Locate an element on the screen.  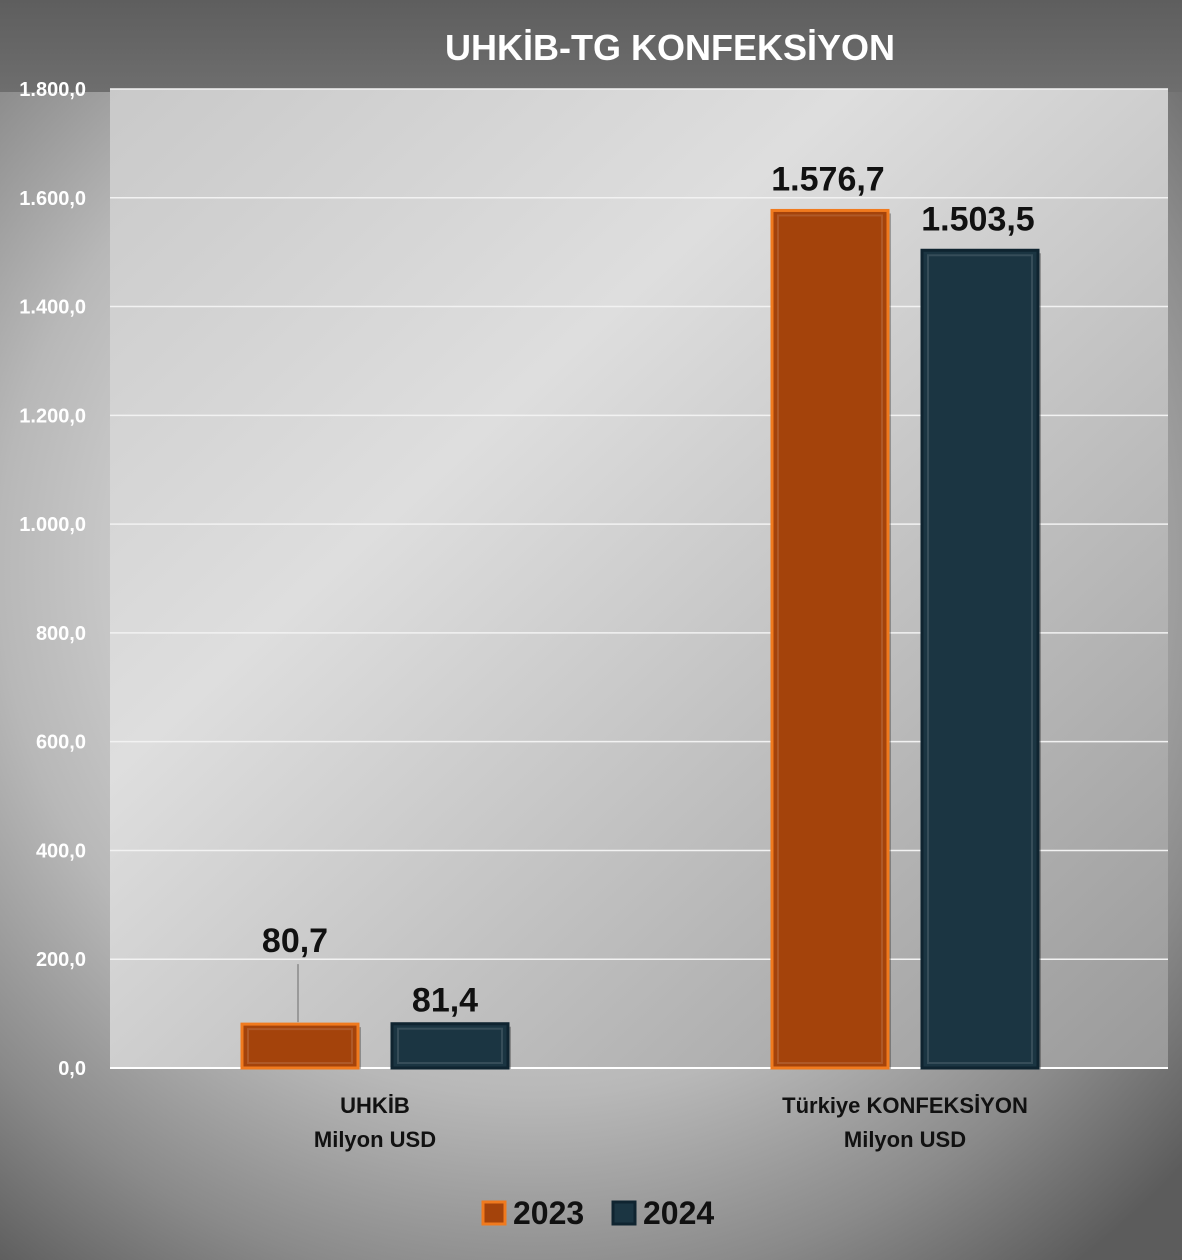
chart-title: UHKİB-TG KONFEKSİYON is located at coordinates (670, 47).